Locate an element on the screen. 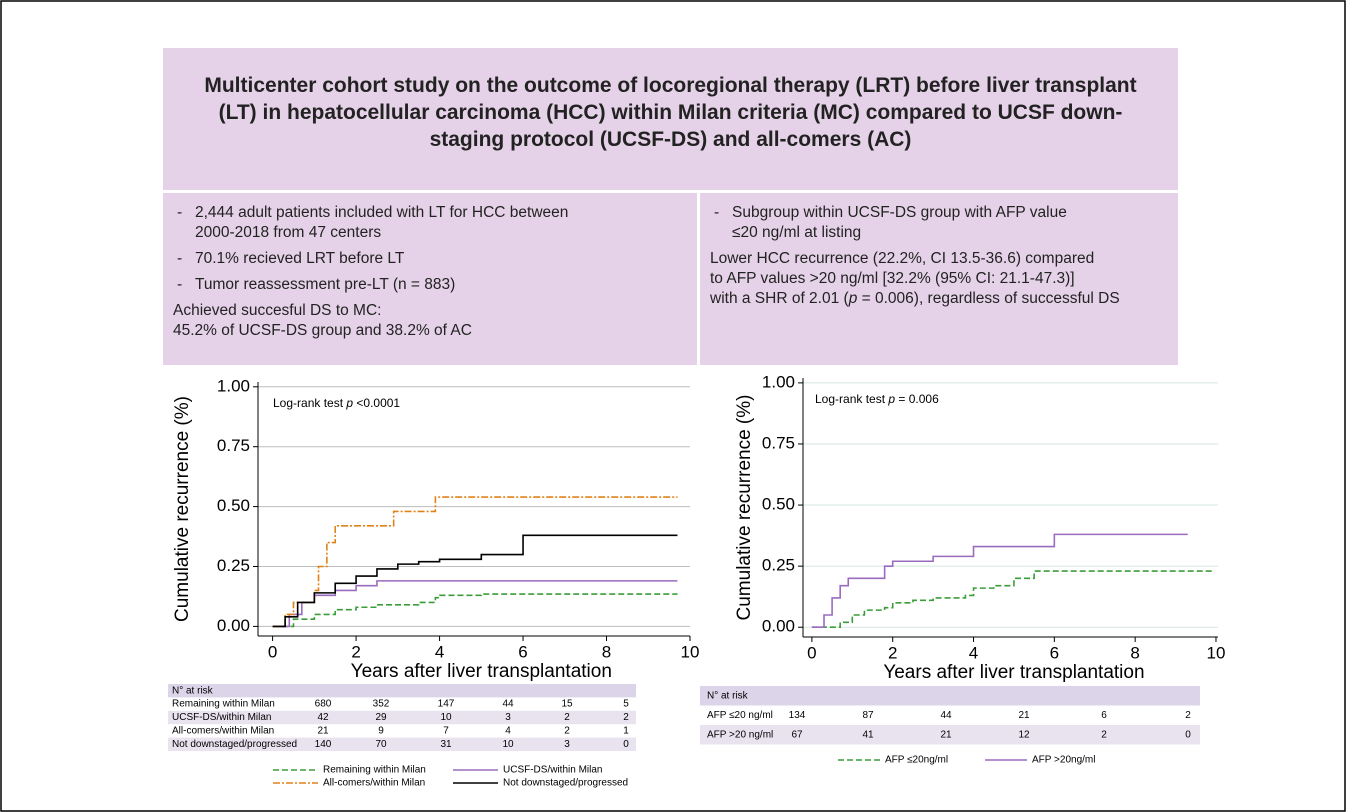 This screenshot has width=1346, height=812. table-cell: 6 is located at coordinates (1104, 715).